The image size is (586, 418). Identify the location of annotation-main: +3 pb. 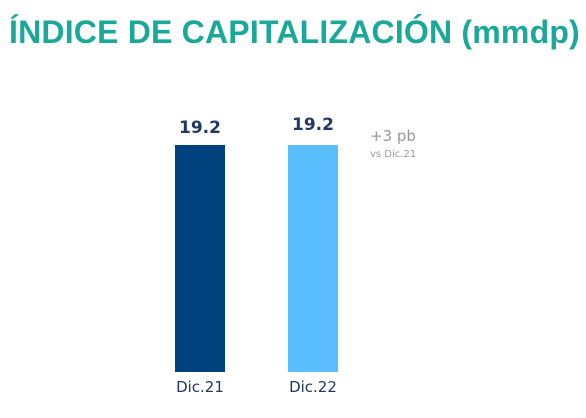
(393, 136).